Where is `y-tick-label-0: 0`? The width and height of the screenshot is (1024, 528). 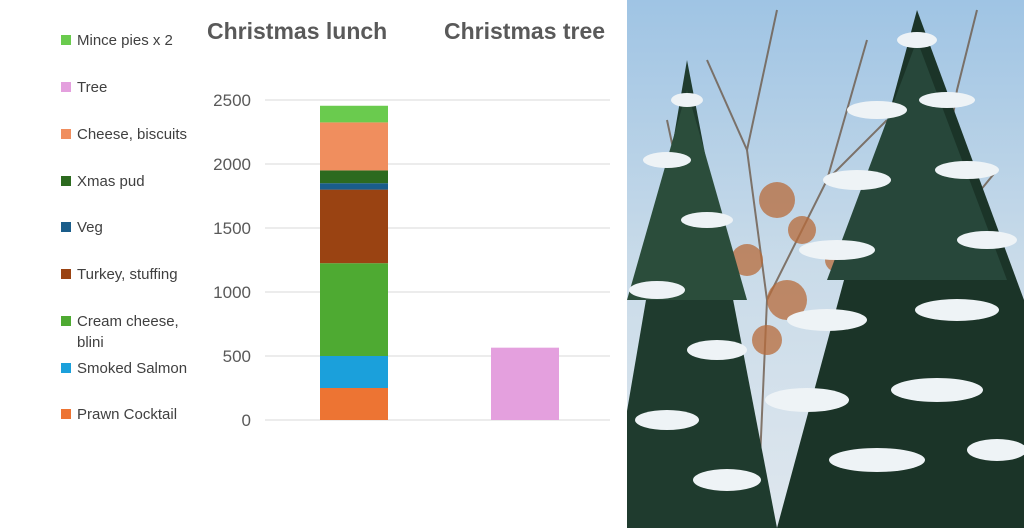 y-tick-label-0: 0 is located at coordinates (246, 420).